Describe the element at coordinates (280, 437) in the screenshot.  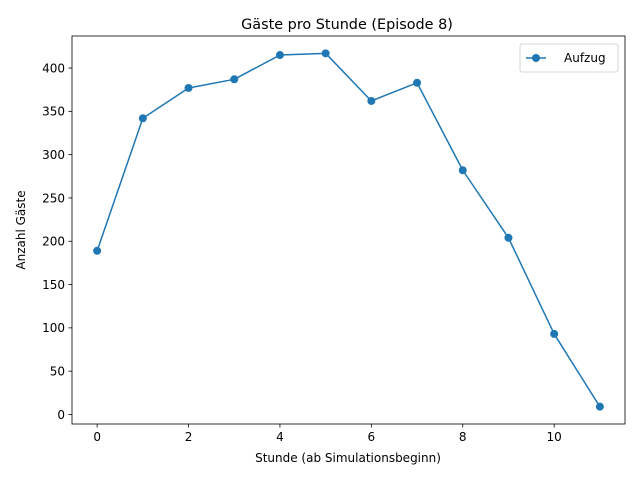
I see `x-tick-label: 4` at that location.